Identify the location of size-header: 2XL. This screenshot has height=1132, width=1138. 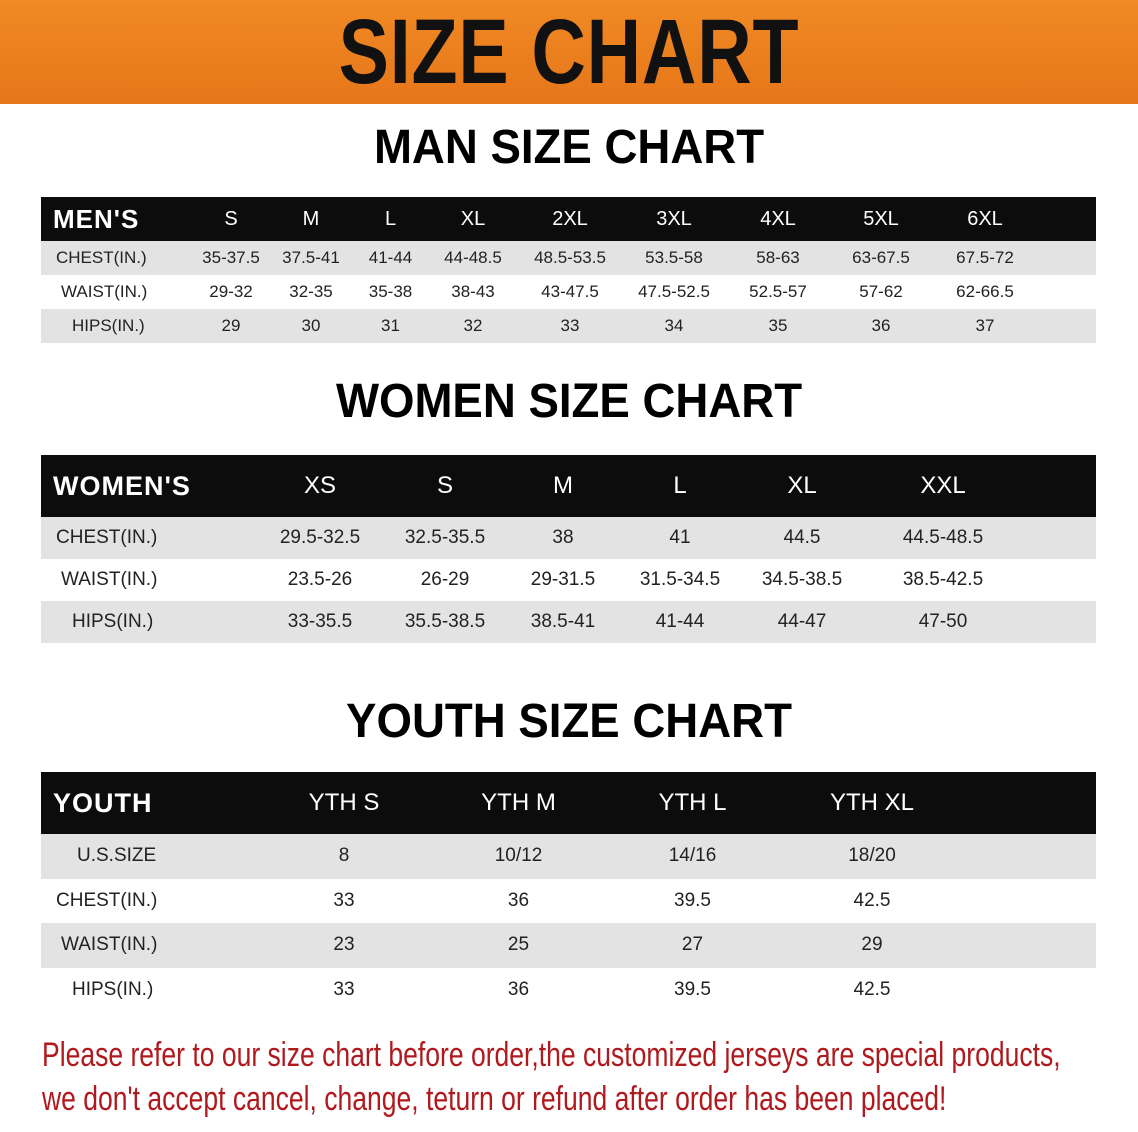
(570, 218).